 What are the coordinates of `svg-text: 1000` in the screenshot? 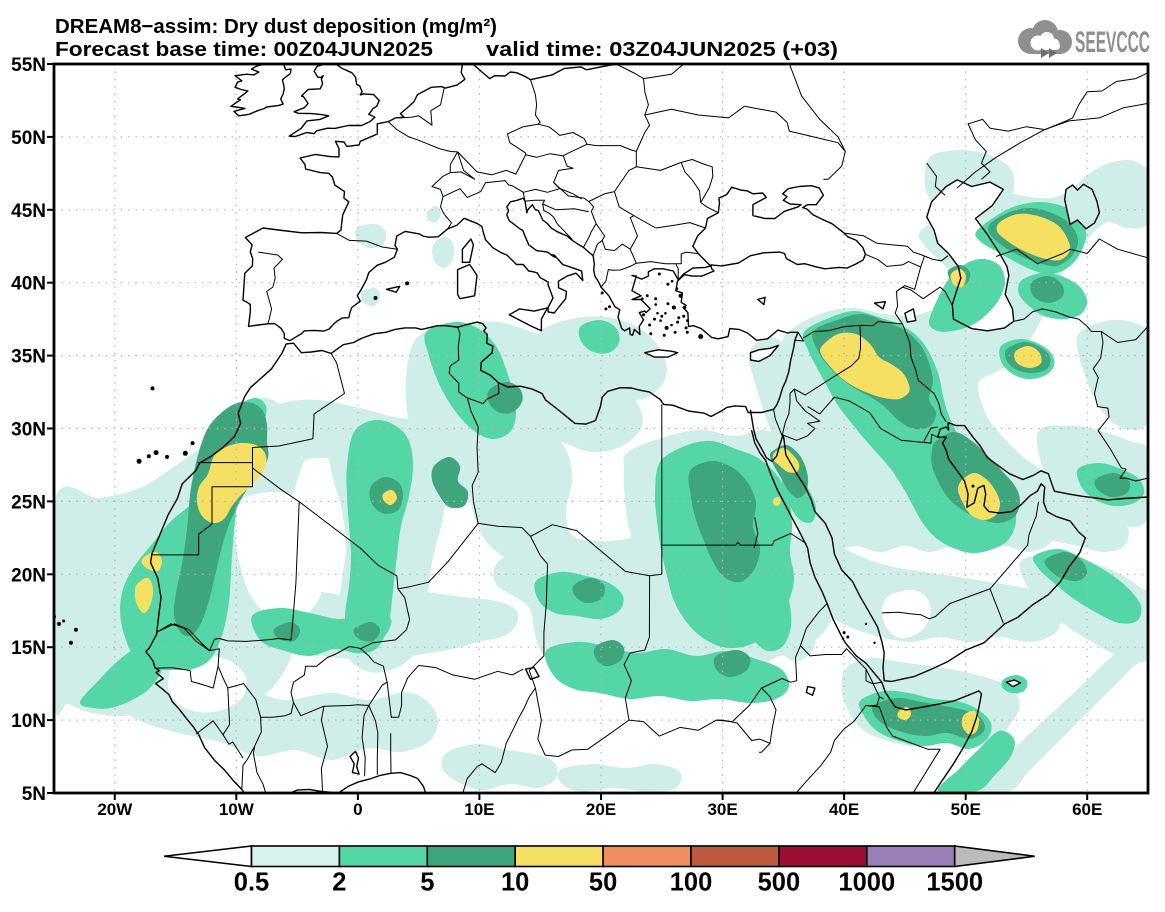 It's located at (866, 883).